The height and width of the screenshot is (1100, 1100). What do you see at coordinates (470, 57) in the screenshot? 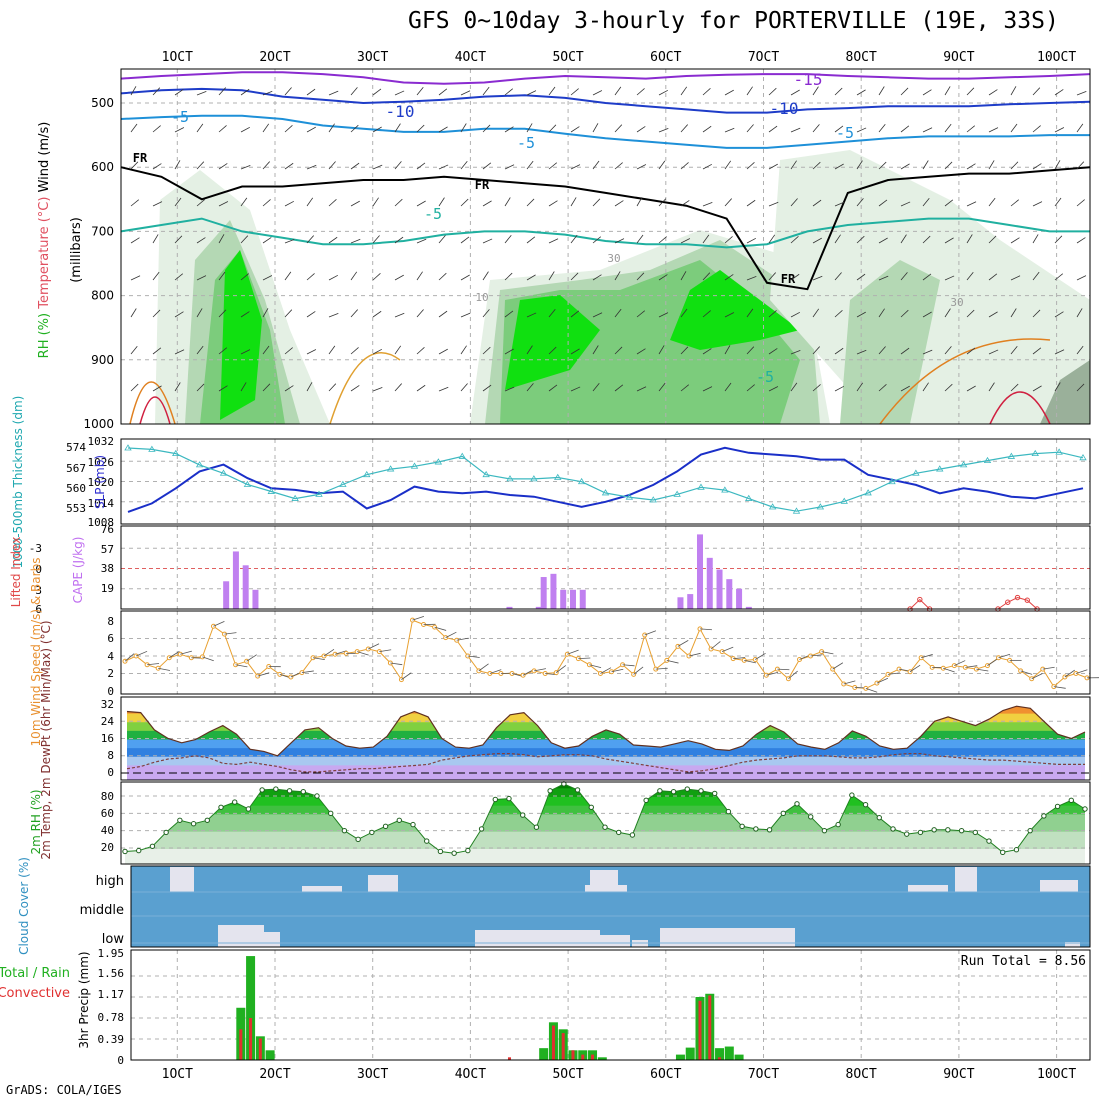
I see `date-label-top: 4OCT` at bounding box center [470, 57].